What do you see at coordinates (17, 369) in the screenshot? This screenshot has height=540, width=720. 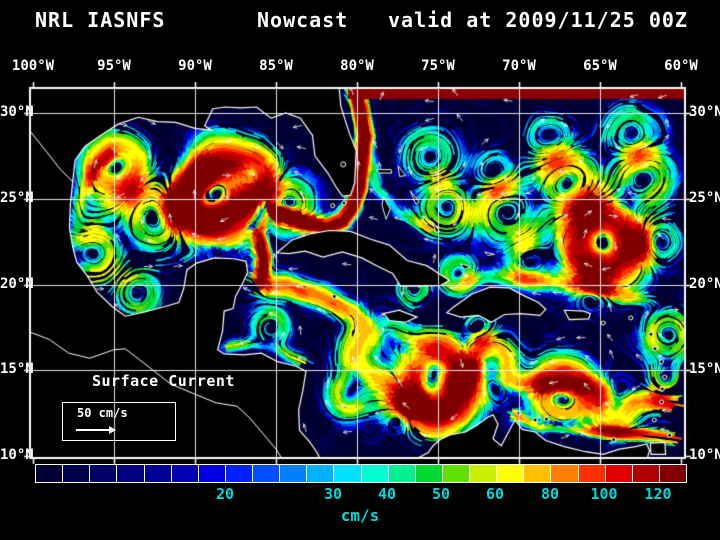 I see `lat-label-left: 15°N` at bounding box center [17, 369].